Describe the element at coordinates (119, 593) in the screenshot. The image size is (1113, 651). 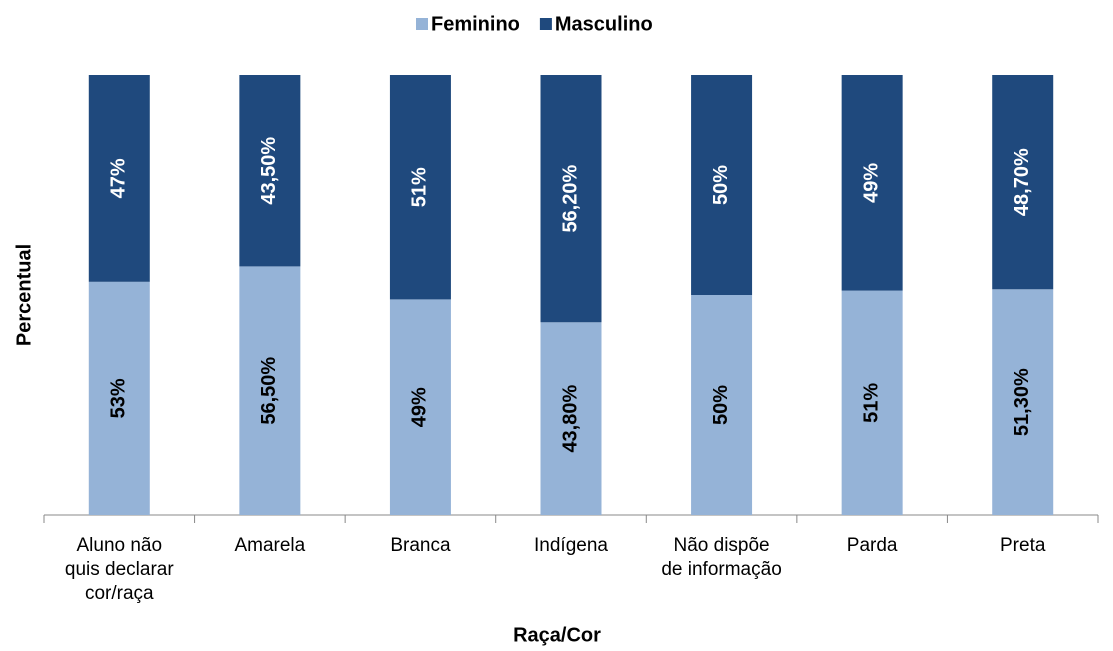
I see `x-tick-label: cor/raça` at that location.